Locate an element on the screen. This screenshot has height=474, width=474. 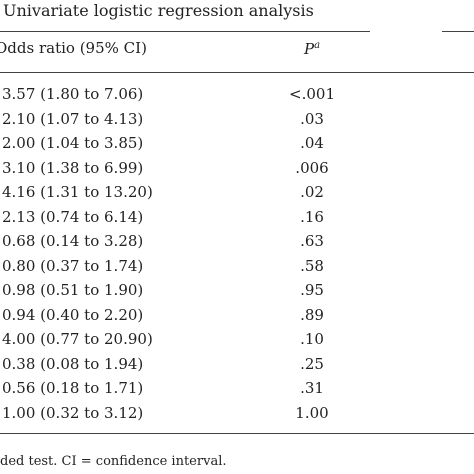
p-value-cell: .04 is located at coordinates (312, 143).